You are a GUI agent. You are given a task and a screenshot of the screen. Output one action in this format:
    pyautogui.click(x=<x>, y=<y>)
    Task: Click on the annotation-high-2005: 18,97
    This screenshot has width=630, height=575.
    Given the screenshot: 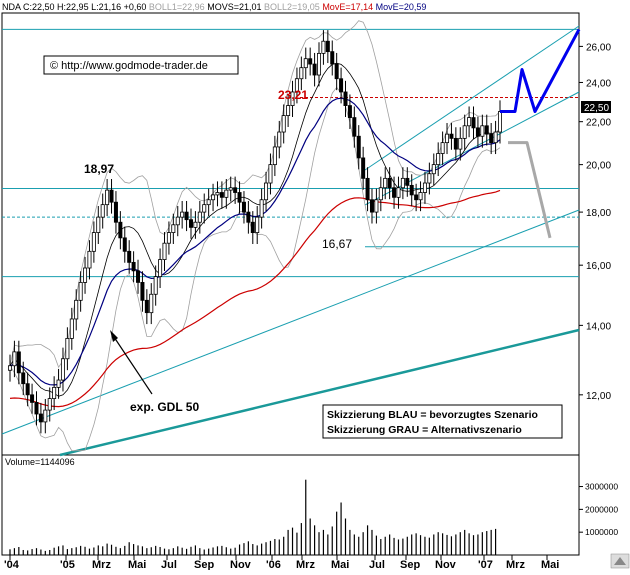 What is the action you would take?
    pyautogui.click(x=99, y=169)
    